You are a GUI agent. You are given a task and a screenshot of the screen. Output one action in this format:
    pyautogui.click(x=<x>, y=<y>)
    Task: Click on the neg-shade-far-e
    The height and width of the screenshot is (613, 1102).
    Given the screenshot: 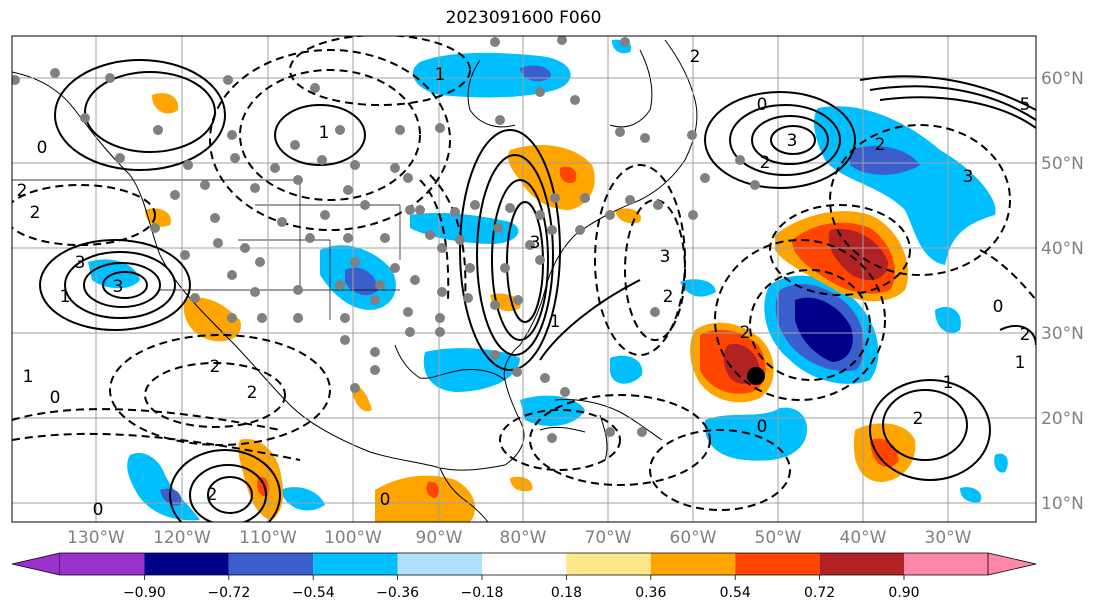 What is the action you would take?
    pyautogui.click(x=1001, y=463)
    